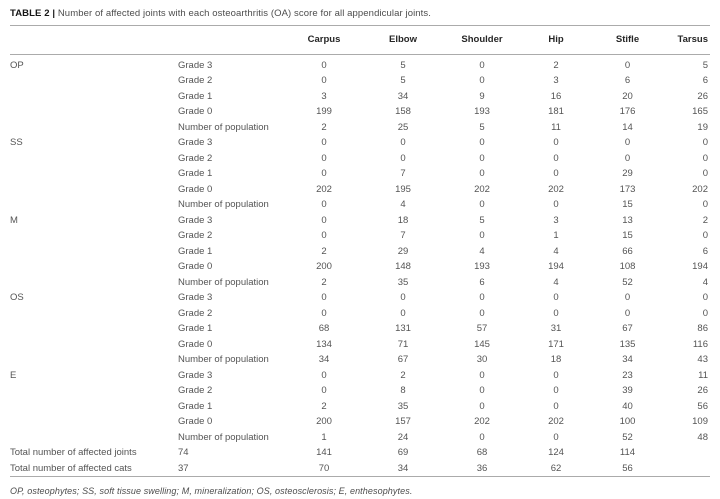 The width and height of the screenshot is (720, 499). Describe the element at coordinates (482, 40) in the screenshot. I see `column-header-shoulder: Shoulder` at that location.